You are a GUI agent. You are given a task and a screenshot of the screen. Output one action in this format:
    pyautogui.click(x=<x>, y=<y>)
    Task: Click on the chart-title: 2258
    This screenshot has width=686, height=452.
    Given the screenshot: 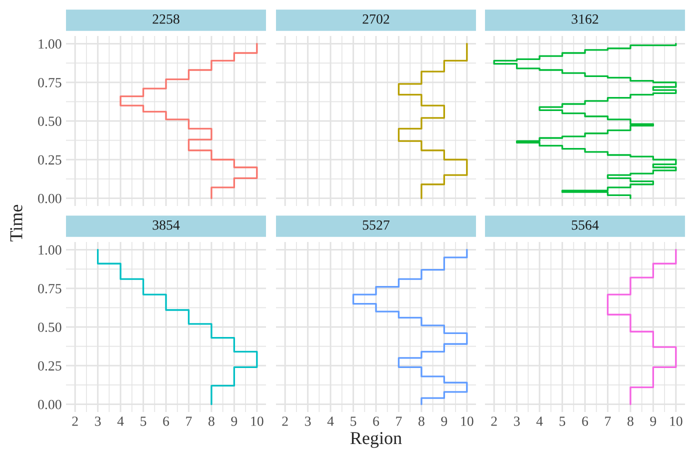 What is the action you would take?
    pyautogui.click(x=166, y=19)
    